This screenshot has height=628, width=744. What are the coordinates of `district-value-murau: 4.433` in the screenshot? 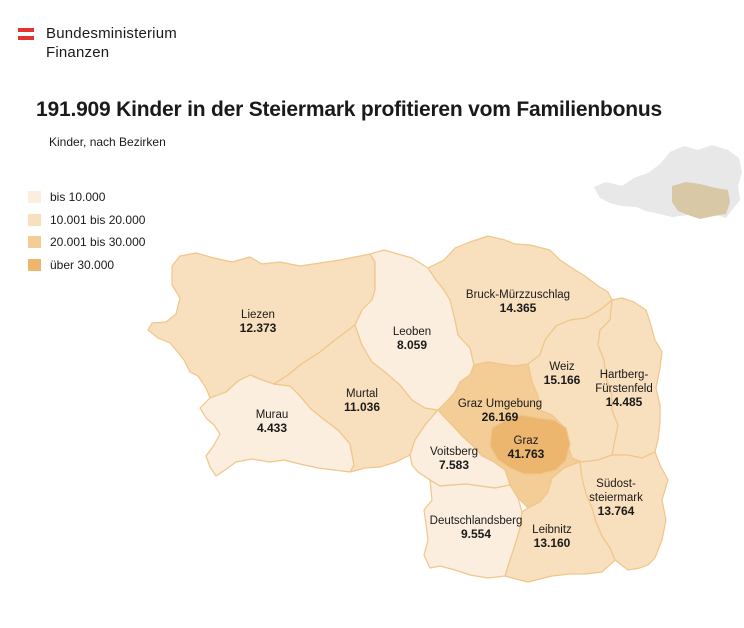 It's located at (272, 428).